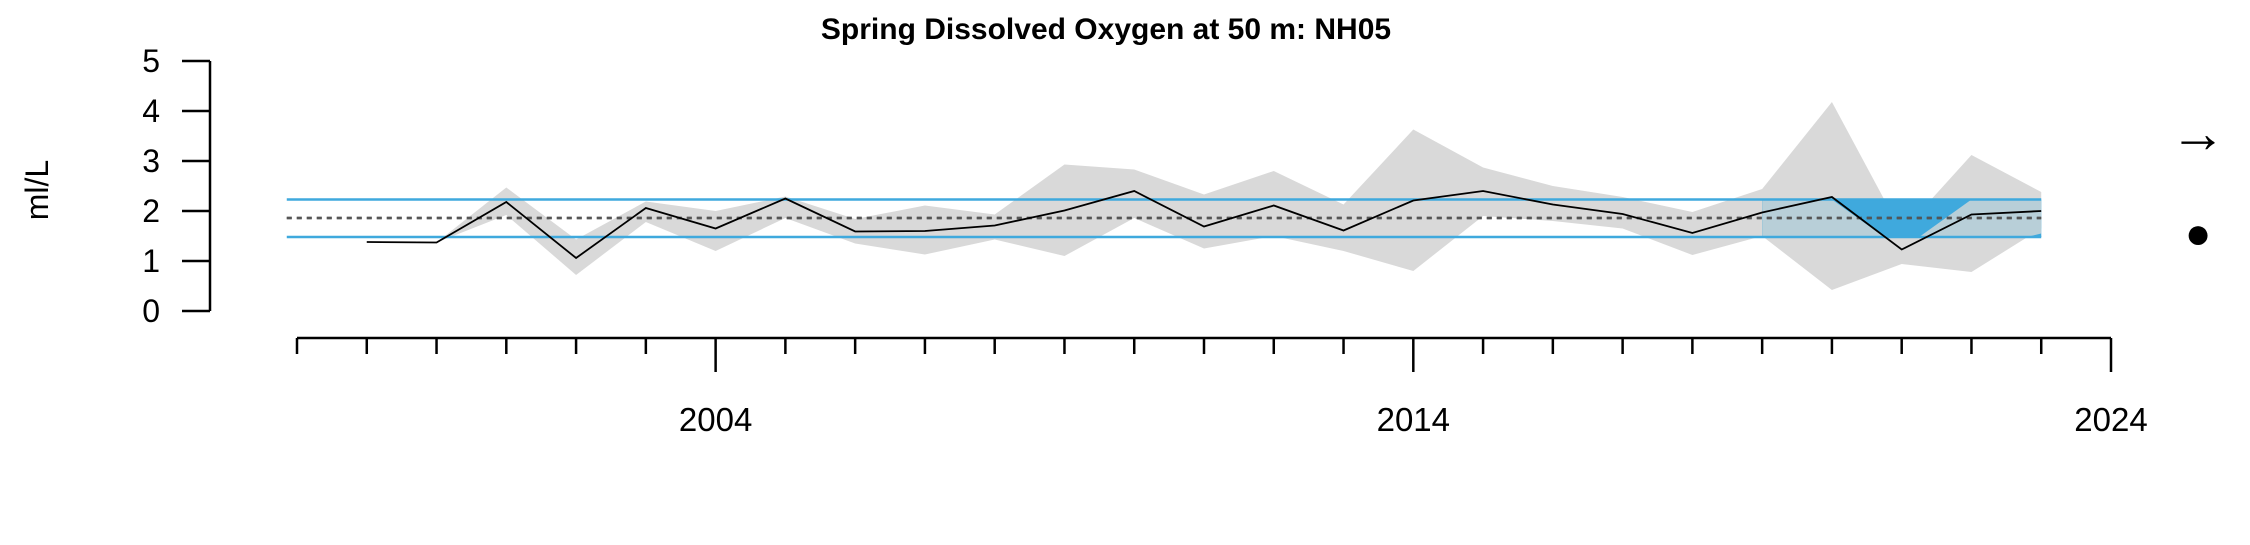  I want to click on y-tick-label: 3, so click(151, 161).